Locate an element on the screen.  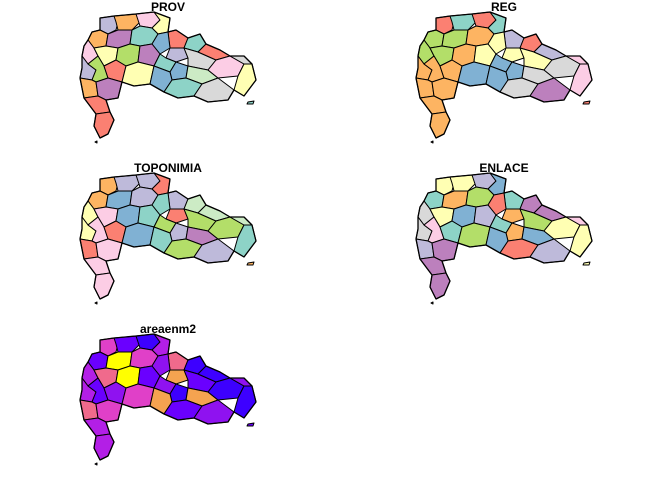
map-panel-areaenm2: areaenm2 is located at coordinates (168, 397).